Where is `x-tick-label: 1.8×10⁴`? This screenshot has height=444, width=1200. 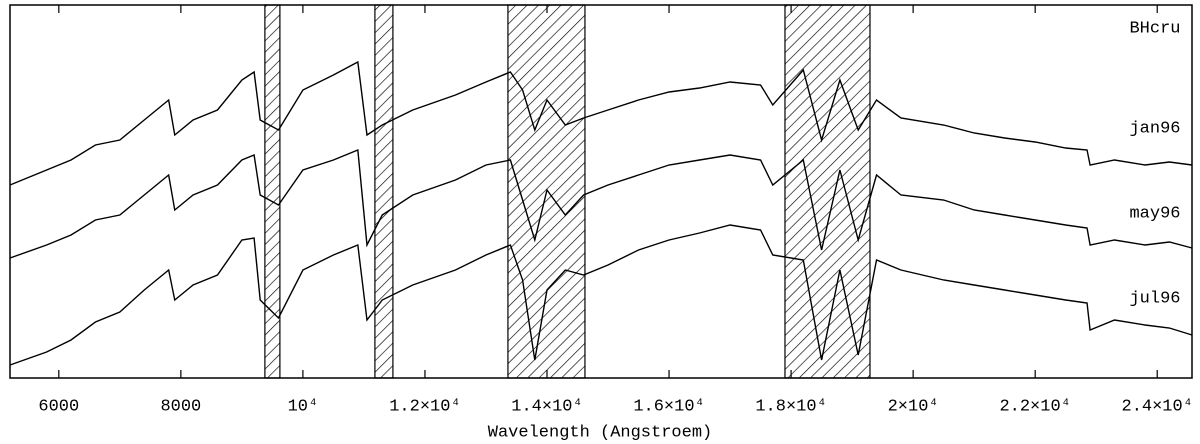
x-tick-label: 1.8×10⁴ is located at coordinates (790, 406).